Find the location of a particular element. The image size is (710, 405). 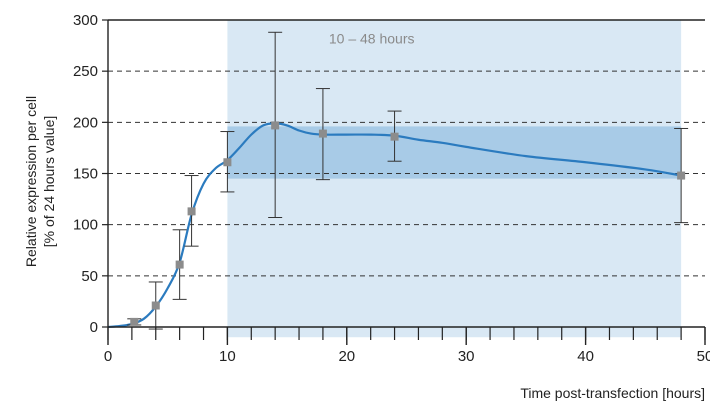

x-tick-label-40: 40 is located at coordinates (585, 356).